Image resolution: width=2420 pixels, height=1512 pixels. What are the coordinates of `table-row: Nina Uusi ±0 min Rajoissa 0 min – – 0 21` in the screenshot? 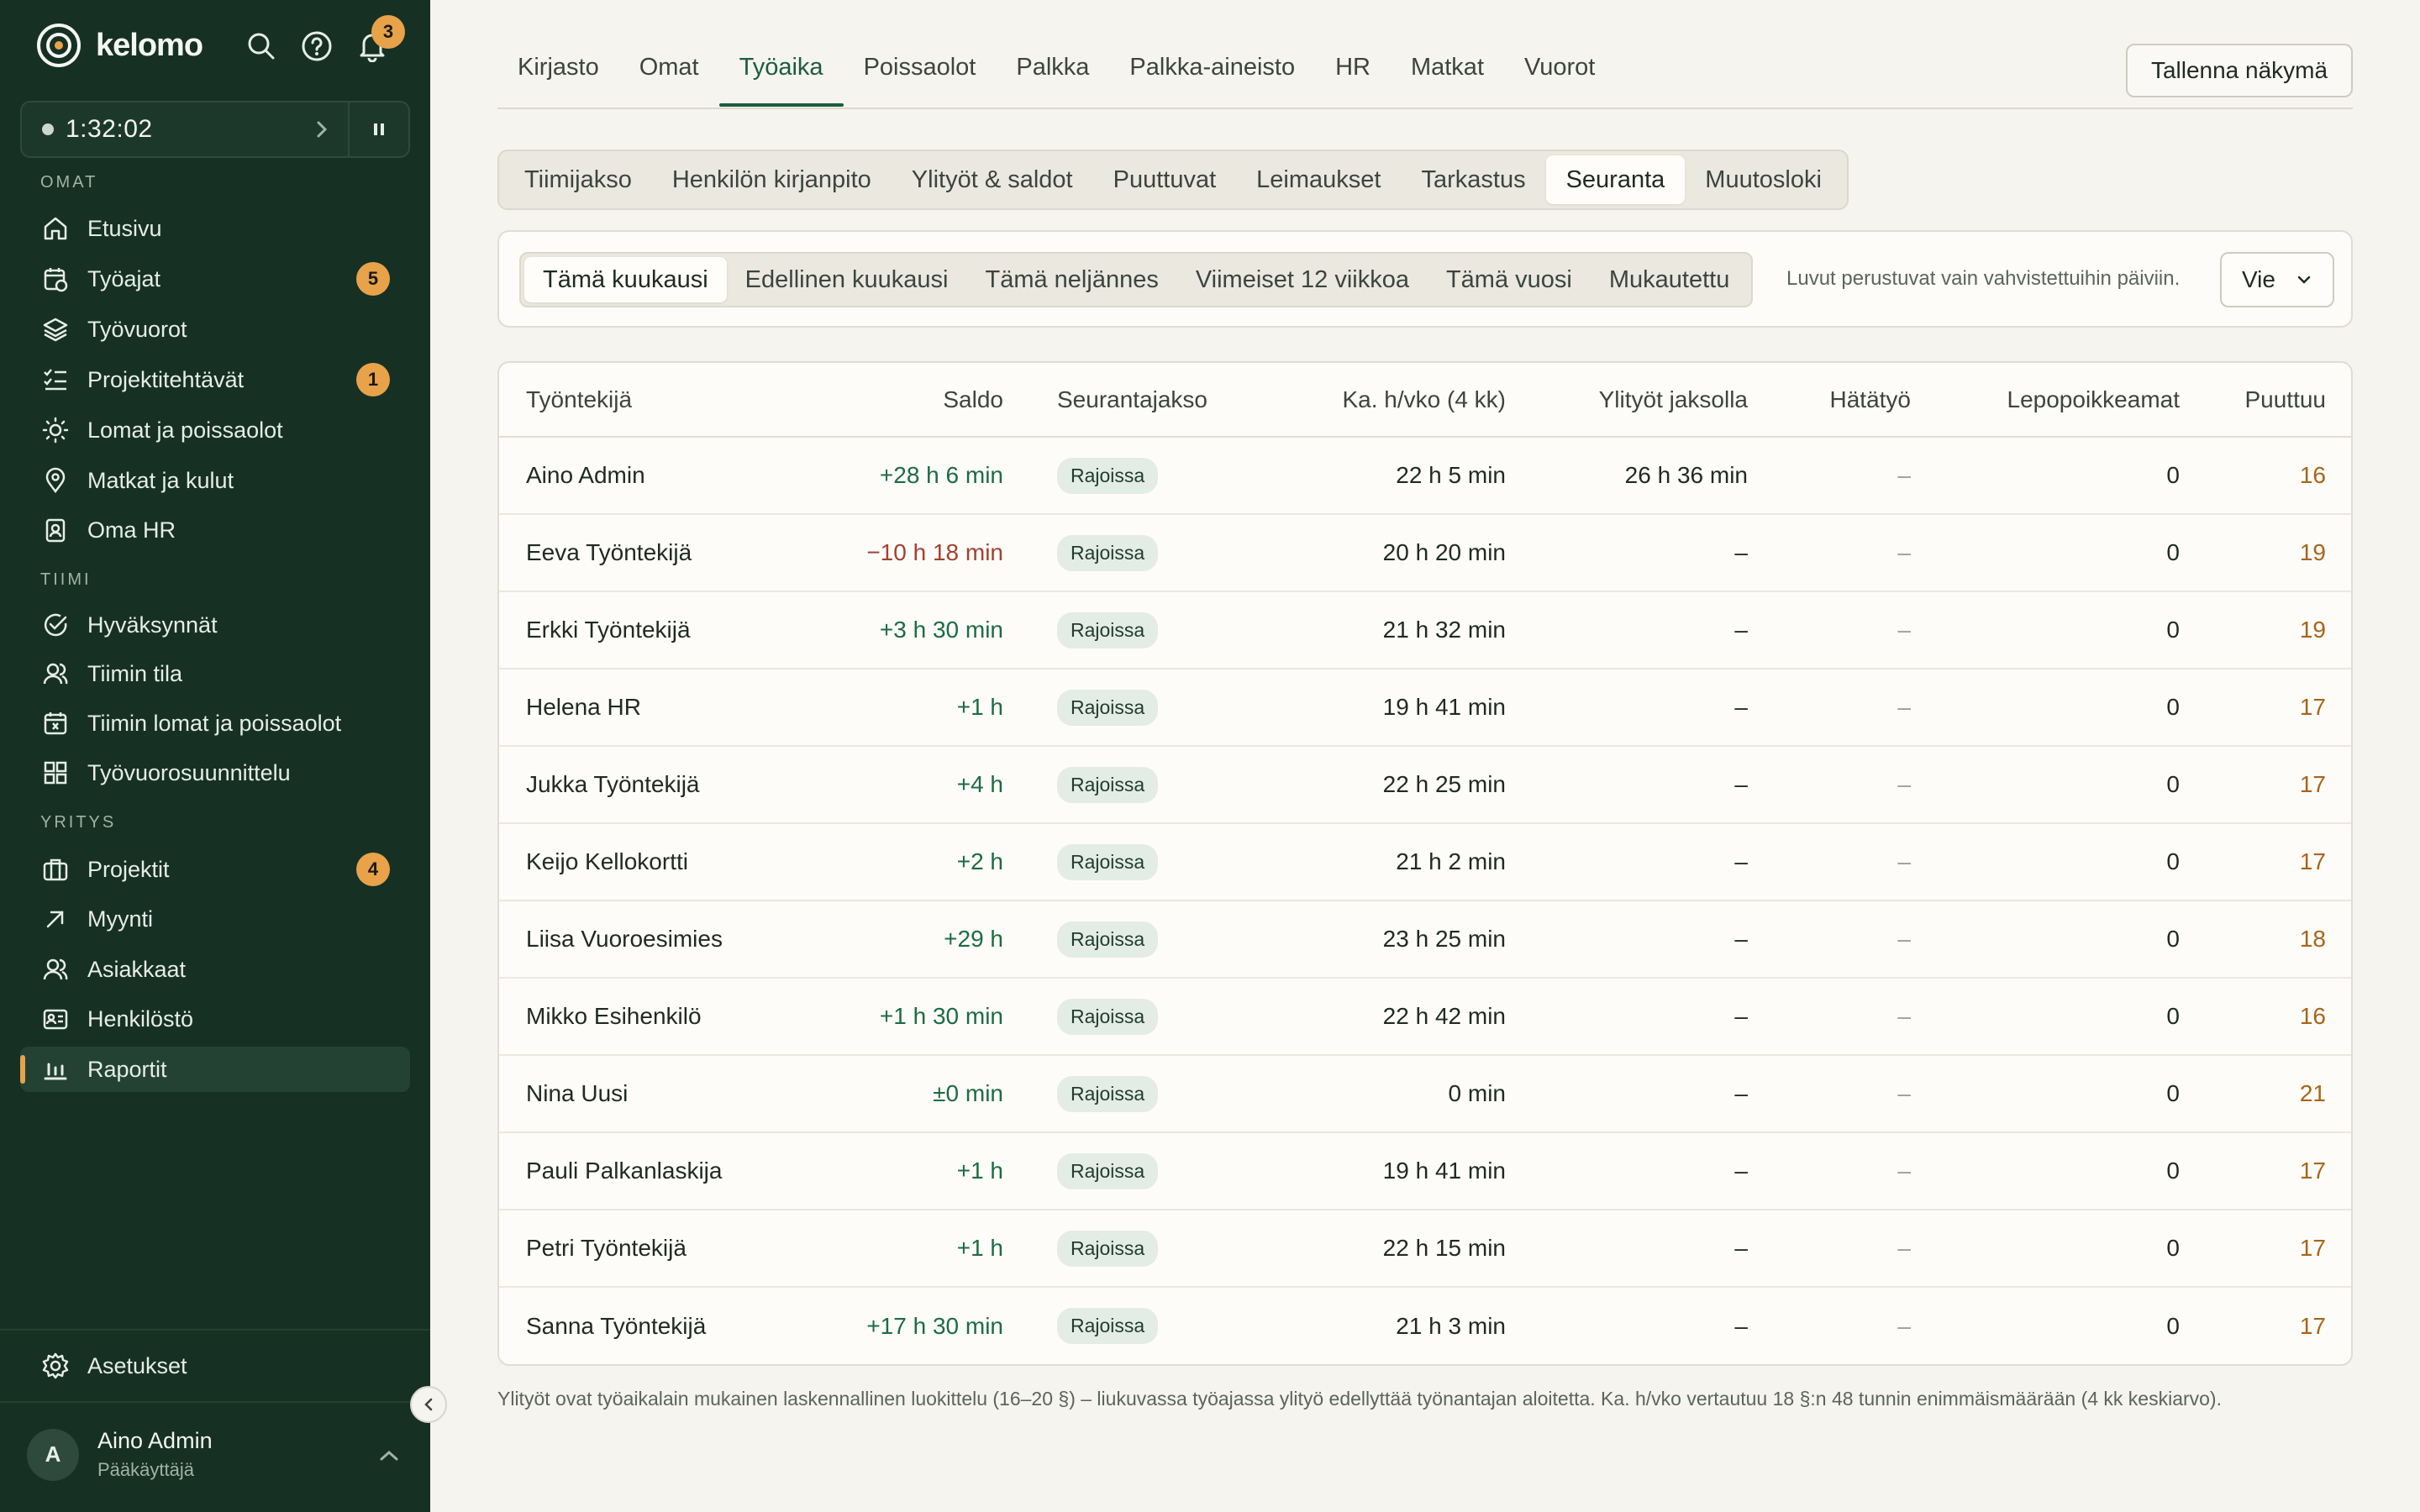 It's located at (1425, 1094).